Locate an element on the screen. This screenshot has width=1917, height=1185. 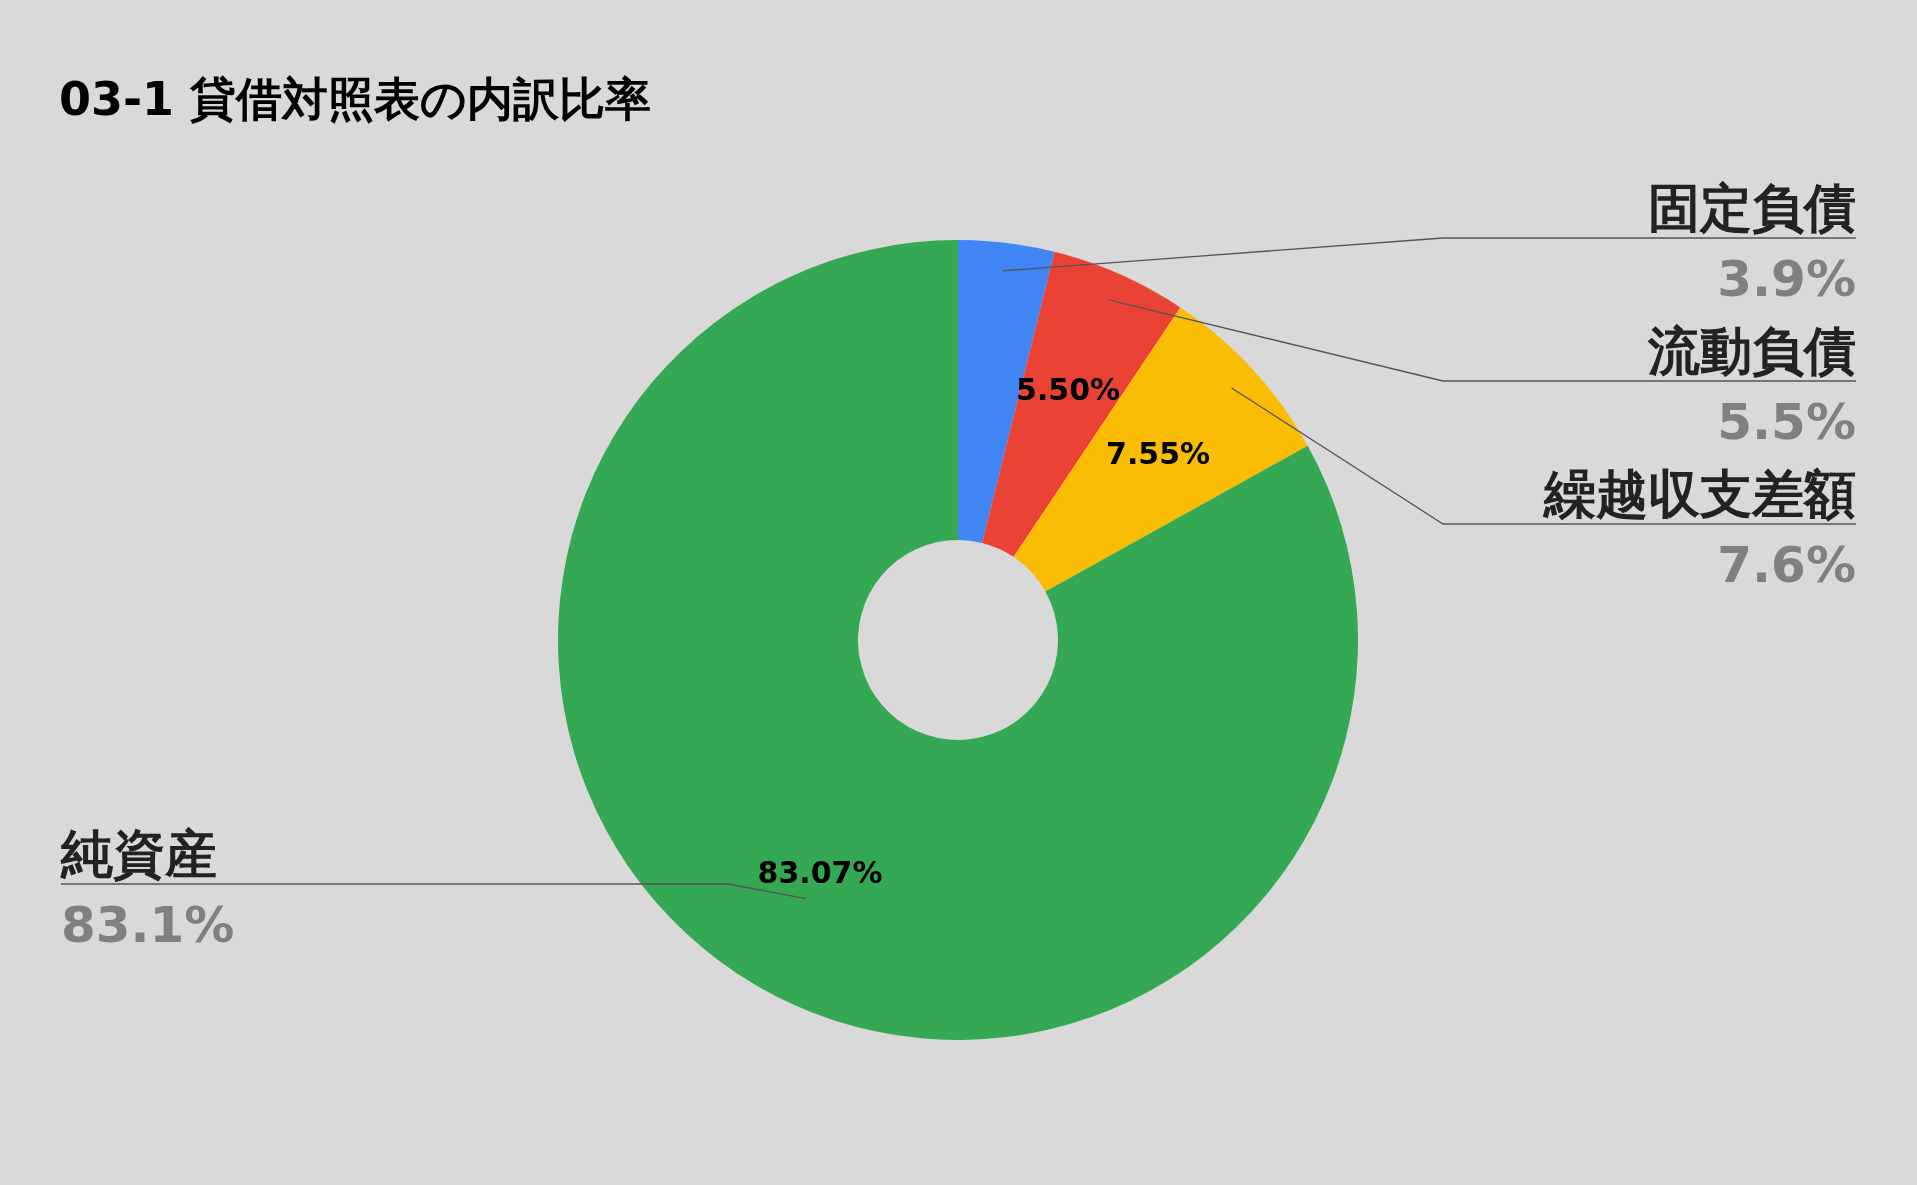
text: 7.6% is located at coordinates (1786, 565).